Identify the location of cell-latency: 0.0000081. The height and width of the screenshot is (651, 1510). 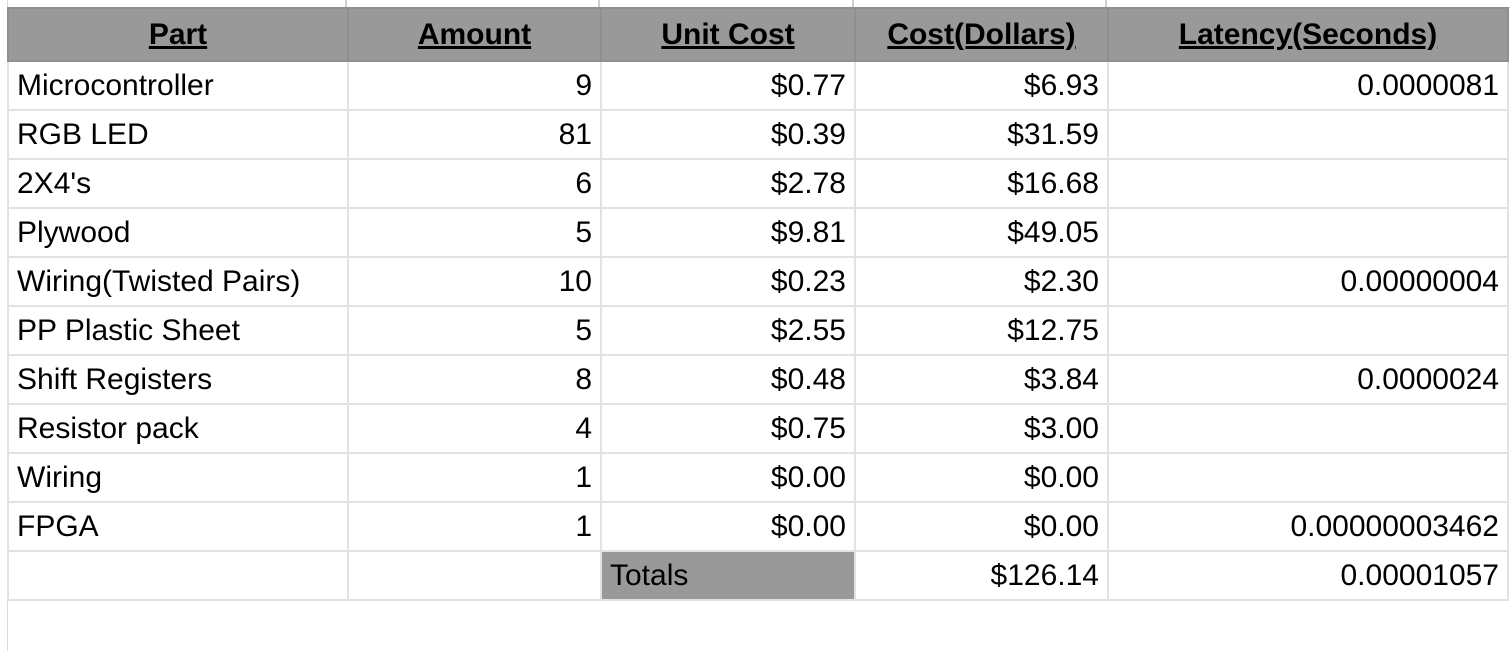
(1308, 85).